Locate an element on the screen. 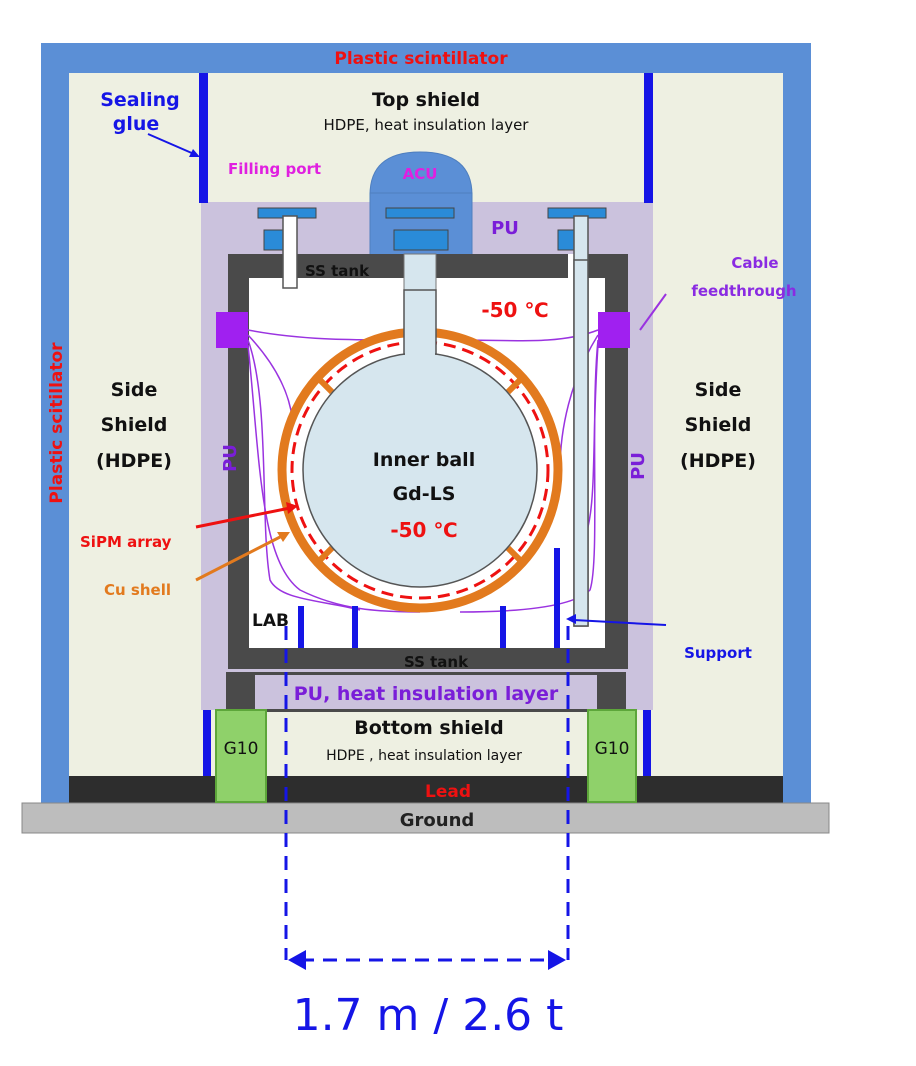 The image size is (916, 1066). g10-block-right is located at coordinates (612, 756).